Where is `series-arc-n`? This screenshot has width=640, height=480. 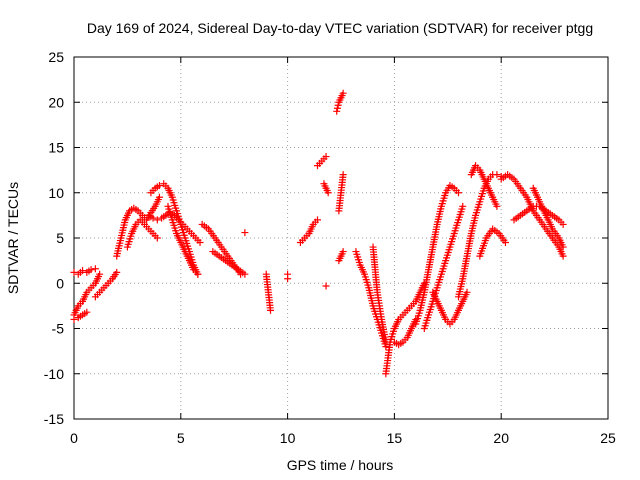
series-arc-n is located at coordinates (288, 276).